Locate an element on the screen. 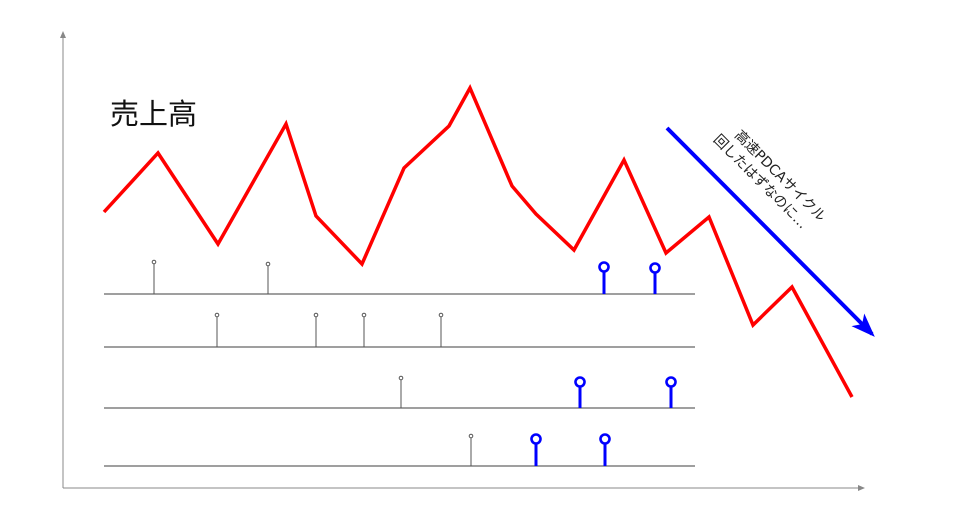 This screenshot has height=518, width=958. trend-arrow is located at coordinates (770, 231).